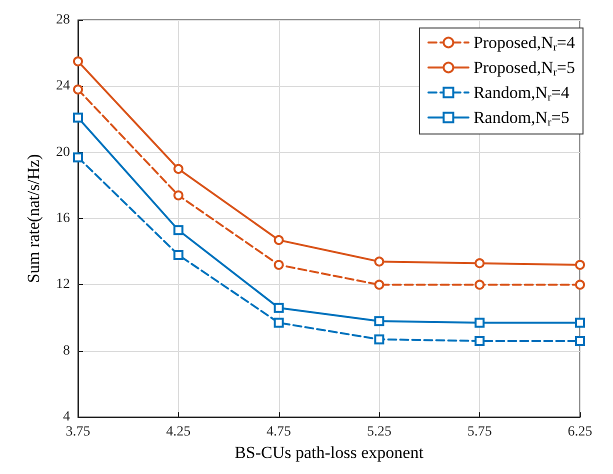 Image resolution: width=613 pixels, height=474 pixels. I want to click on y-tick-label: 4, so click(66, 417).